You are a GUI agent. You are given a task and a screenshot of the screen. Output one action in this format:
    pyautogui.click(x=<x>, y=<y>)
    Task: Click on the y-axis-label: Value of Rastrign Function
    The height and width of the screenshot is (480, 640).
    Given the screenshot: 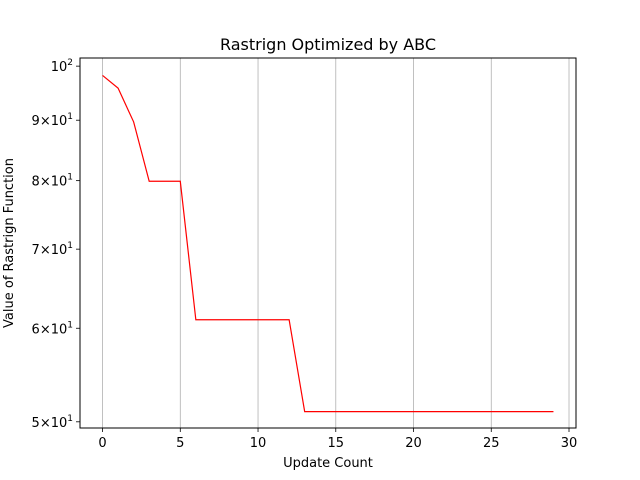 What is the action you would take?
    pyautogui.click(x=9, y=243)
    